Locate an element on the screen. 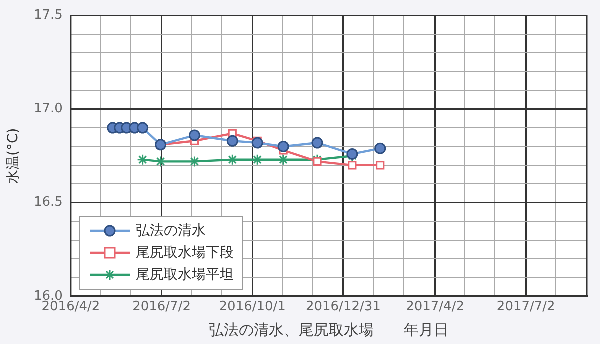  legend-label: 弘法の清水 is located at coordinates (171, 231).